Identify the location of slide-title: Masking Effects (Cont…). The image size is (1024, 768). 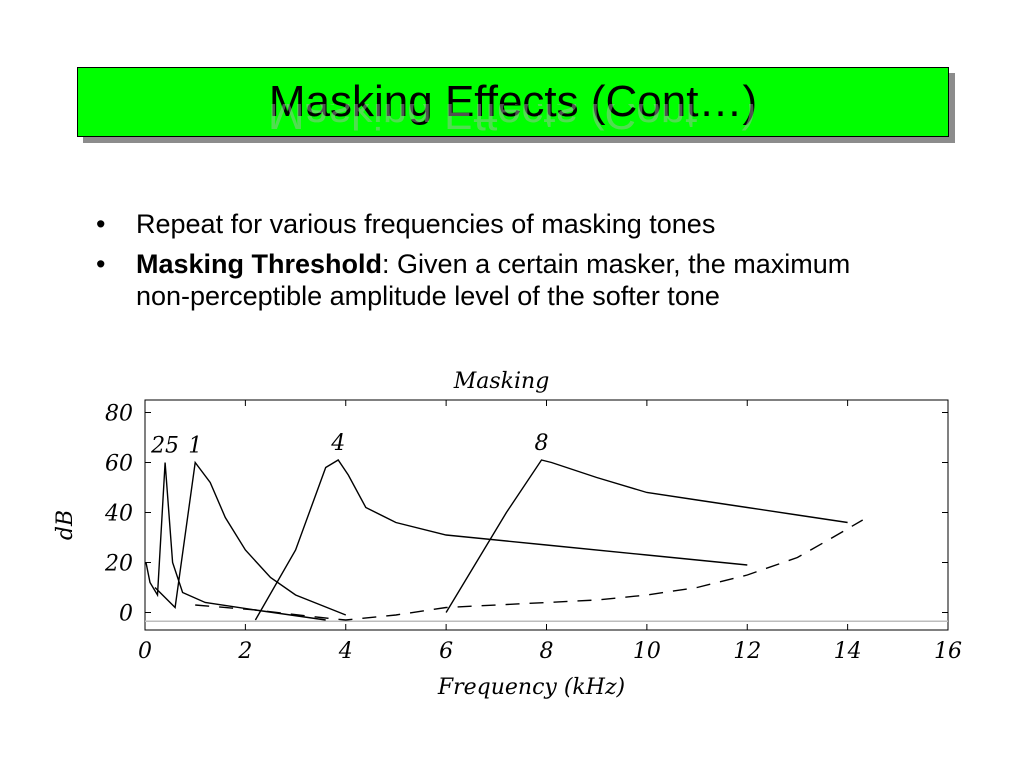
(513, 101).